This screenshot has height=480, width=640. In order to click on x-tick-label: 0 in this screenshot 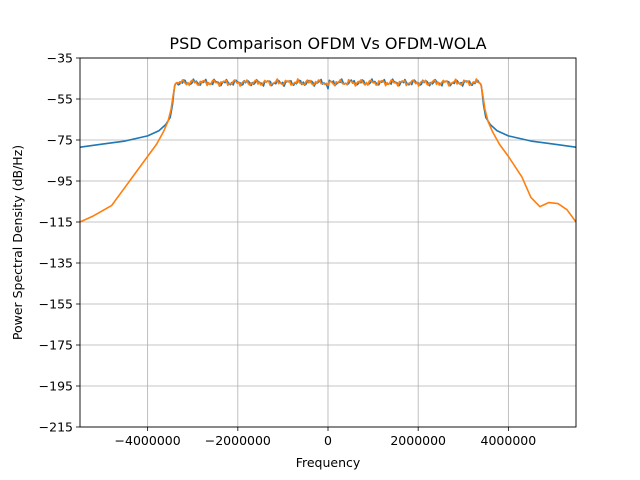, I will do `click(328, 440)`.